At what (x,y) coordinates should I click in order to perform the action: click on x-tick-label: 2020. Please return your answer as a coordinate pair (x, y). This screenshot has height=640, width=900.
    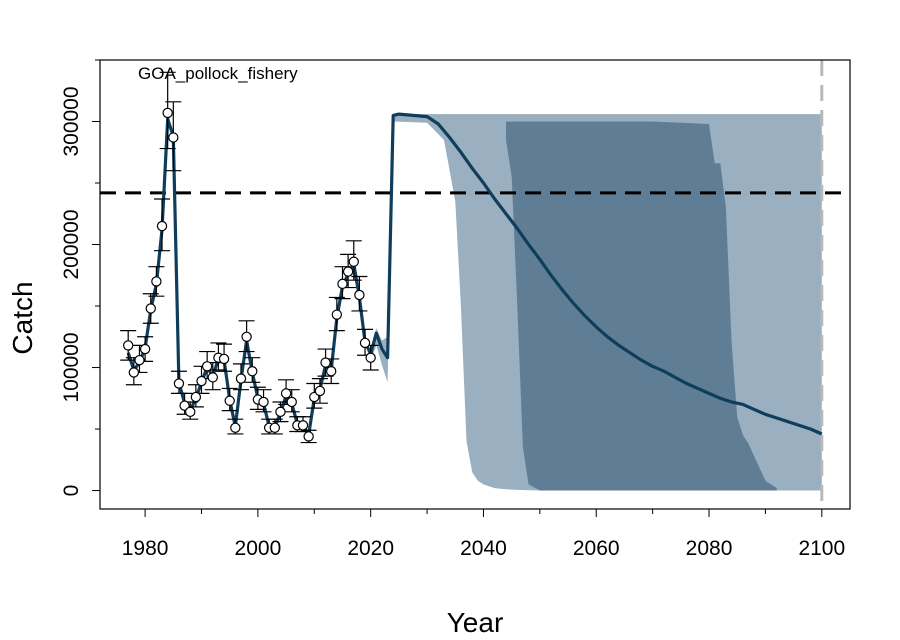
    Looking at the image, I should click on (370, 548).